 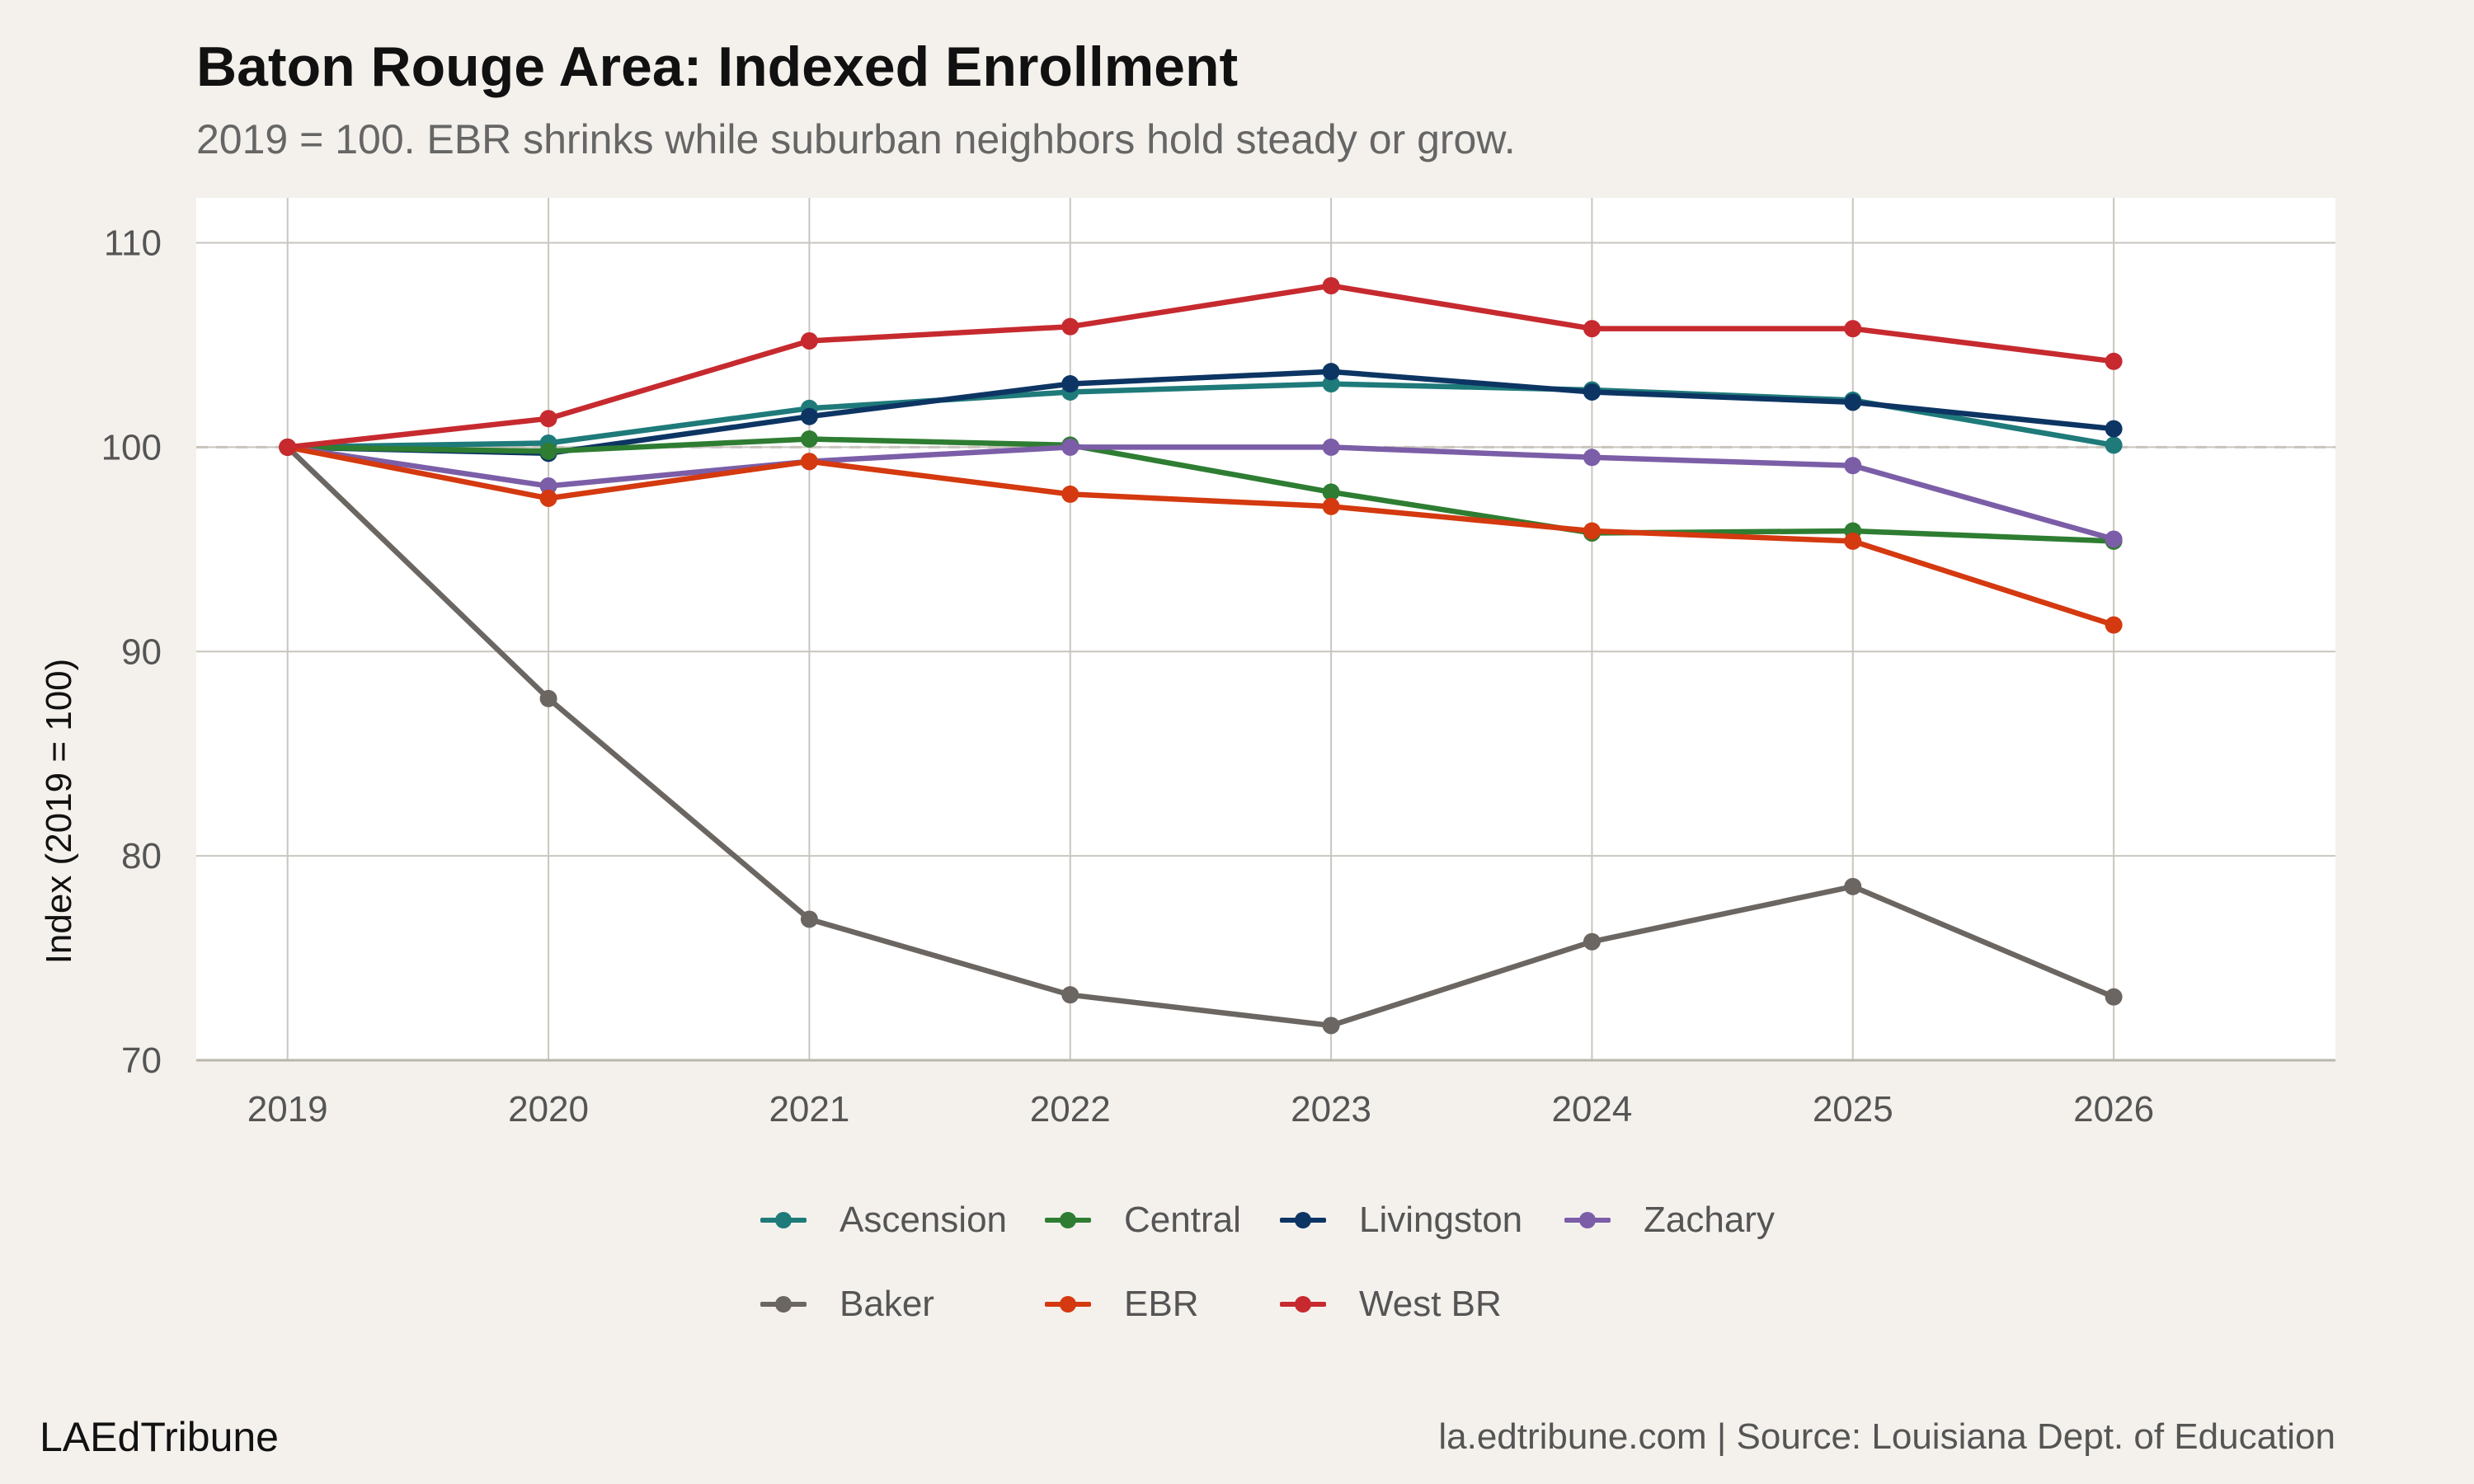 I want to click on series-line-west-br, so click(x=1201, y=366).